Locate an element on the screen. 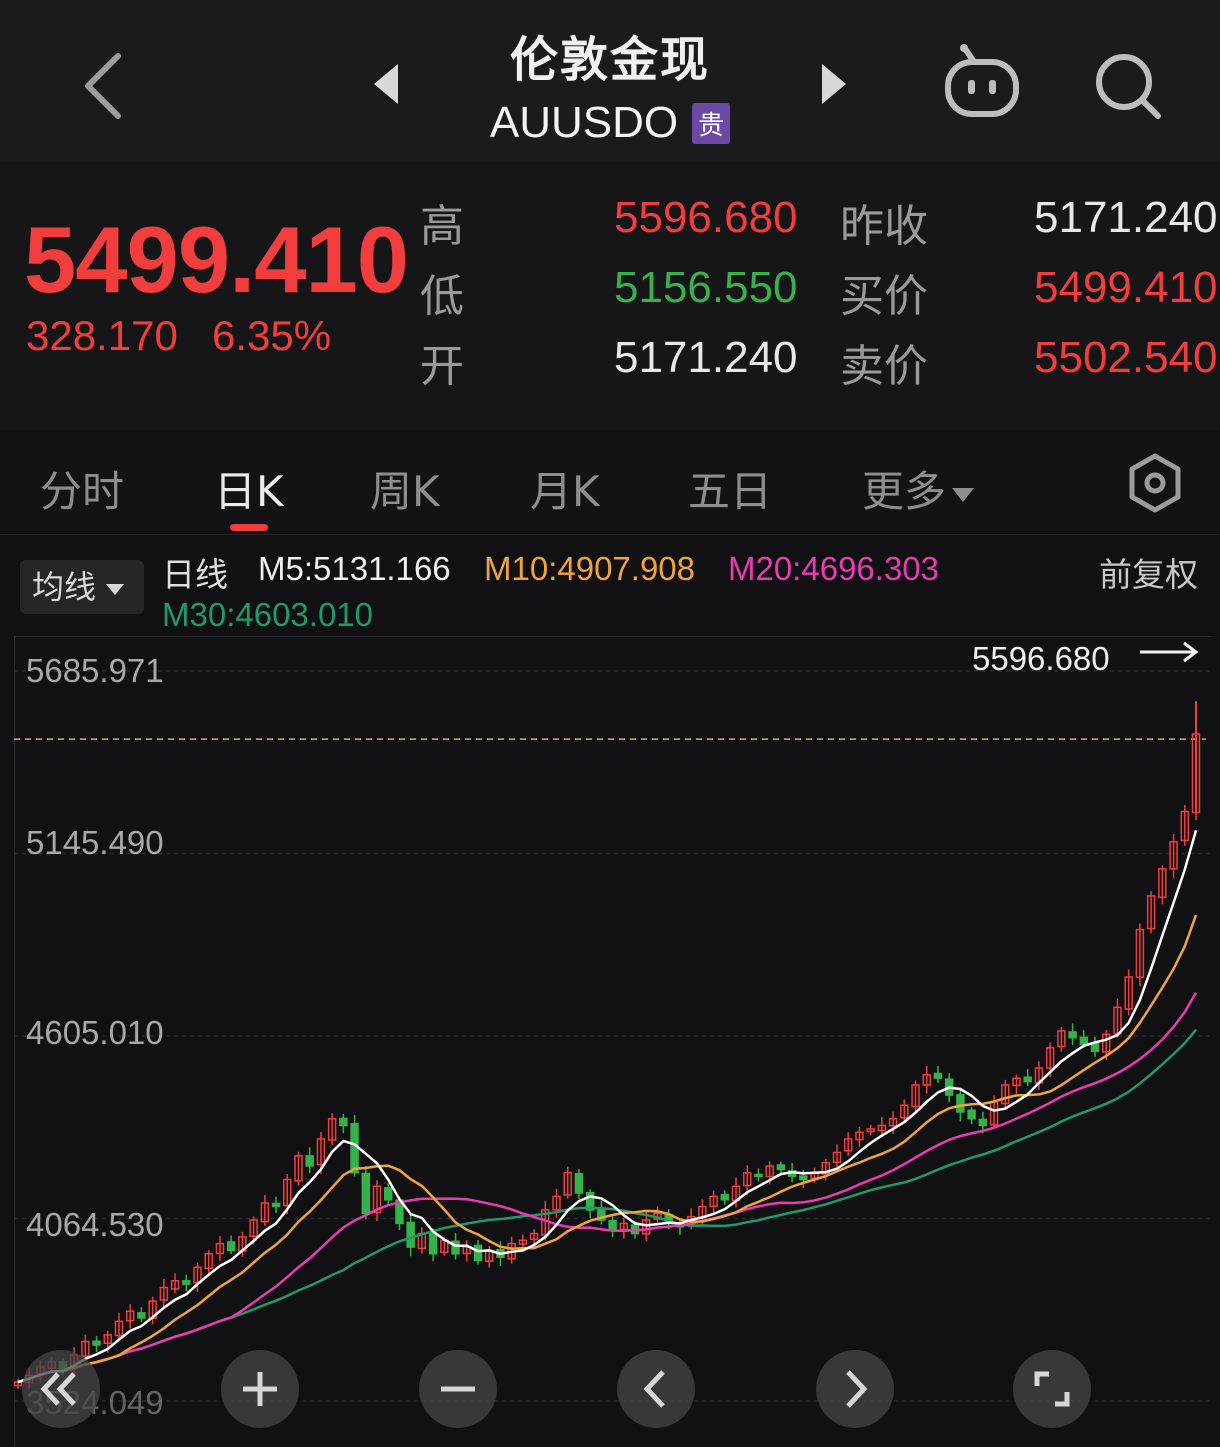  chevron-right-icon is located at coordinates (857, 1389).